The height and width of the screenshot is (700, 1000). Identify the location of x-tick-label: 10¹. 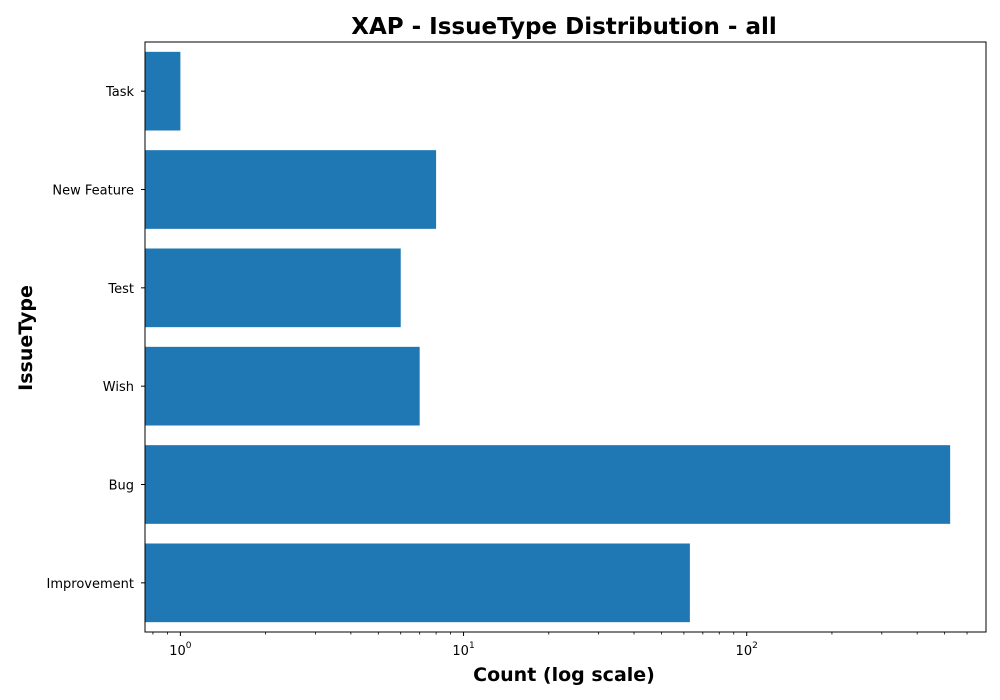
(463, 650).